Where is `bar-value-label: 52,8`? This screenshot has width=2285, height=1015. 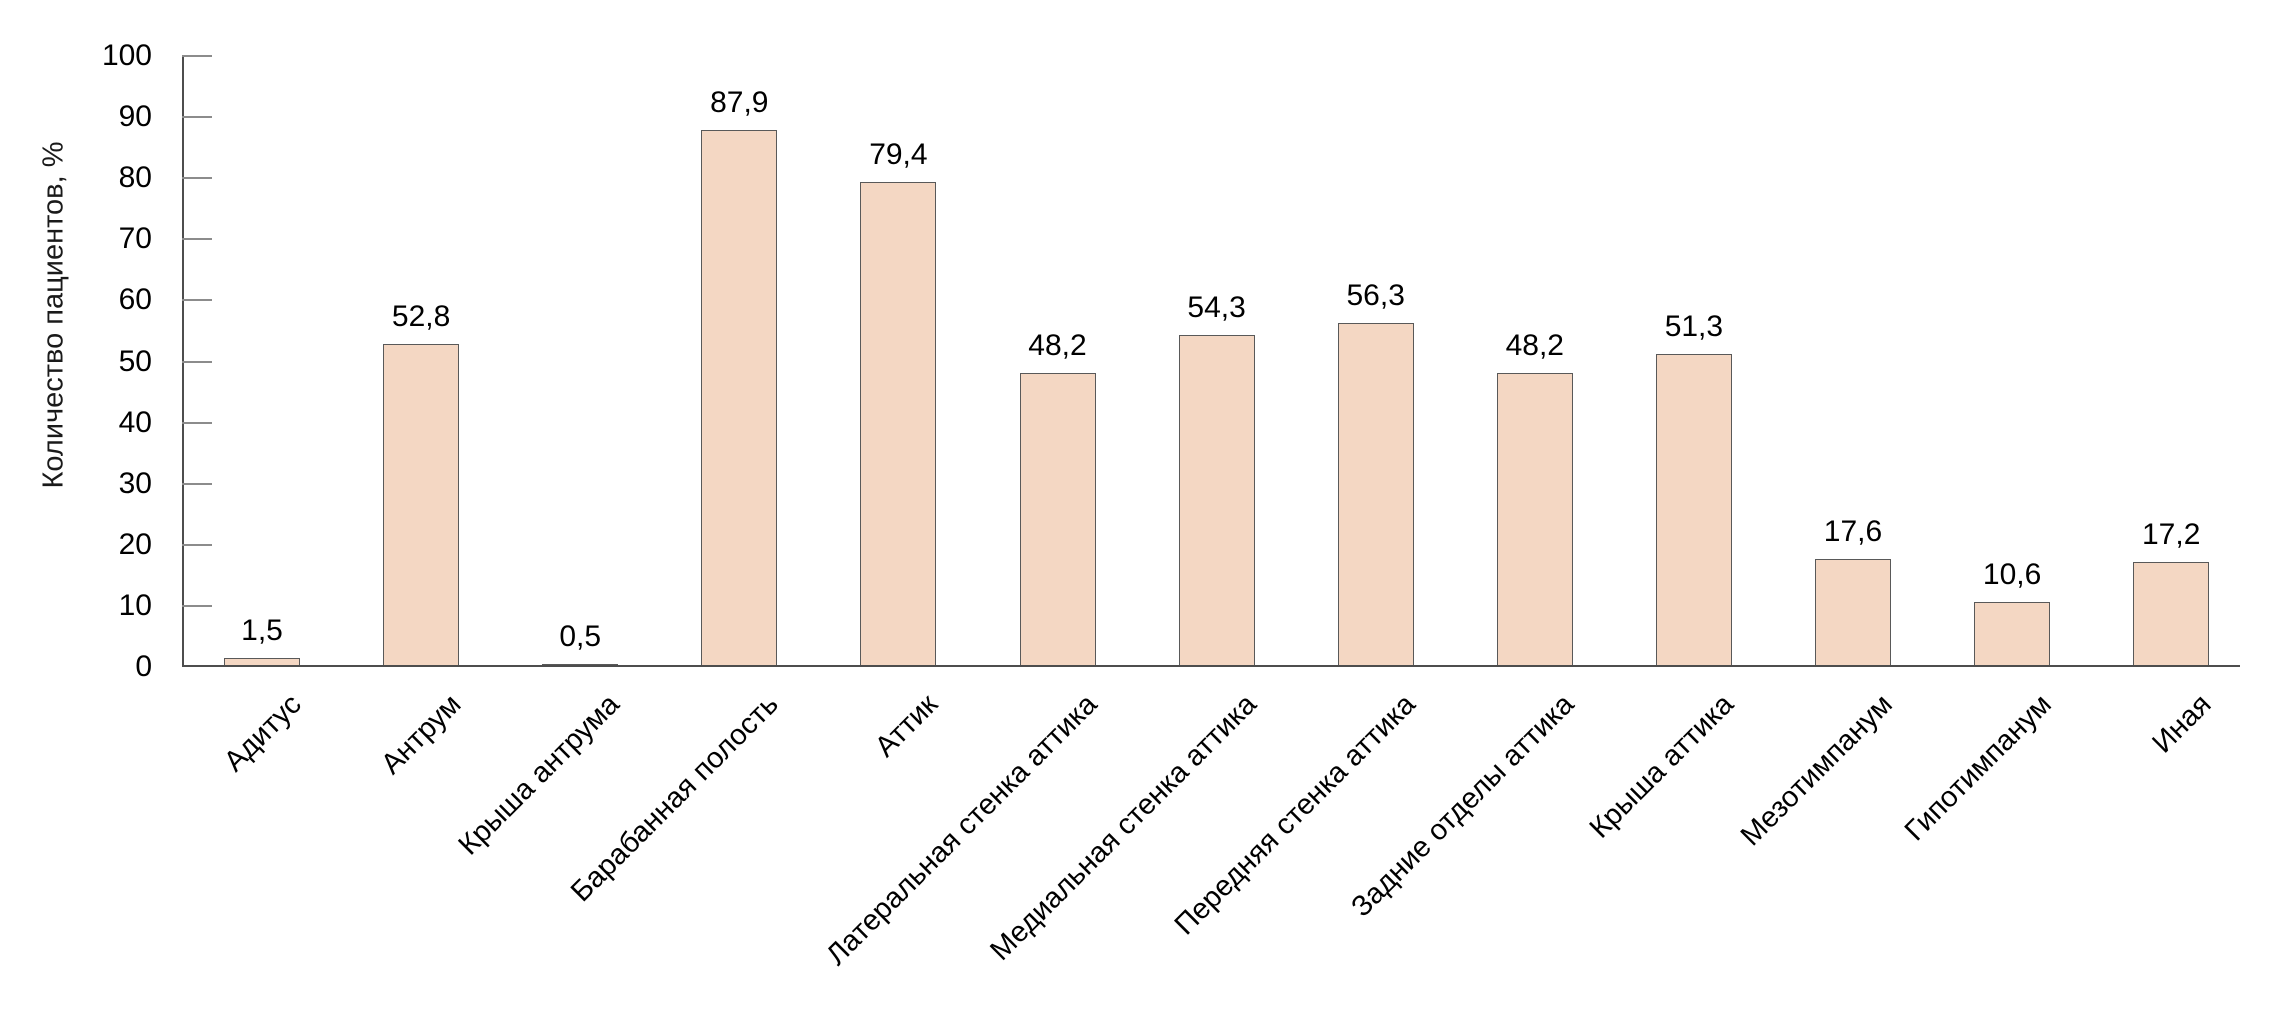 bar-value-label: 52,8 is located at coordinates (421, 317).